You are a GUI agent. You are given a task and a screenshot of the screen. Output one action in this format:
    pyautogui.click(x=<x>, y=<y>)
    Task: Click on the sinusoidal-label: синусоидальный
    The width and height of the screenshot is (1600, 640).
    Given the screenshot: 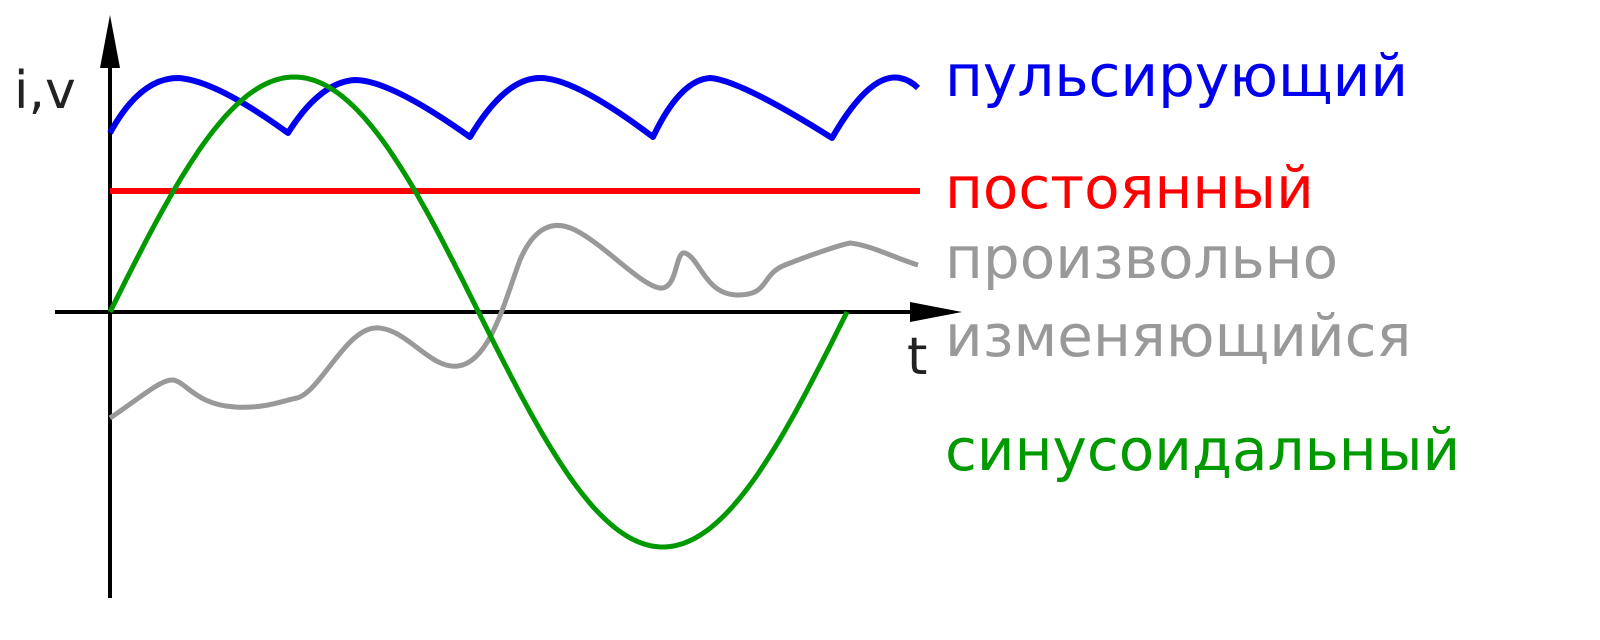 What is the action you would take?
    pyautogui.click(x=1202, y=450)
    